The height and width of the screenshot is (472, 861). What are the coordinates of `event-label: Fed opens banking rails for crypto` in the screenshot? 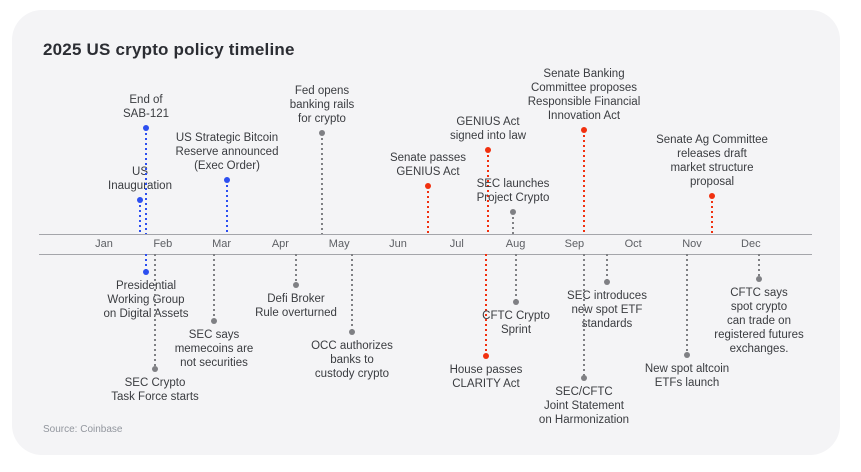 It's located at (322, 105).